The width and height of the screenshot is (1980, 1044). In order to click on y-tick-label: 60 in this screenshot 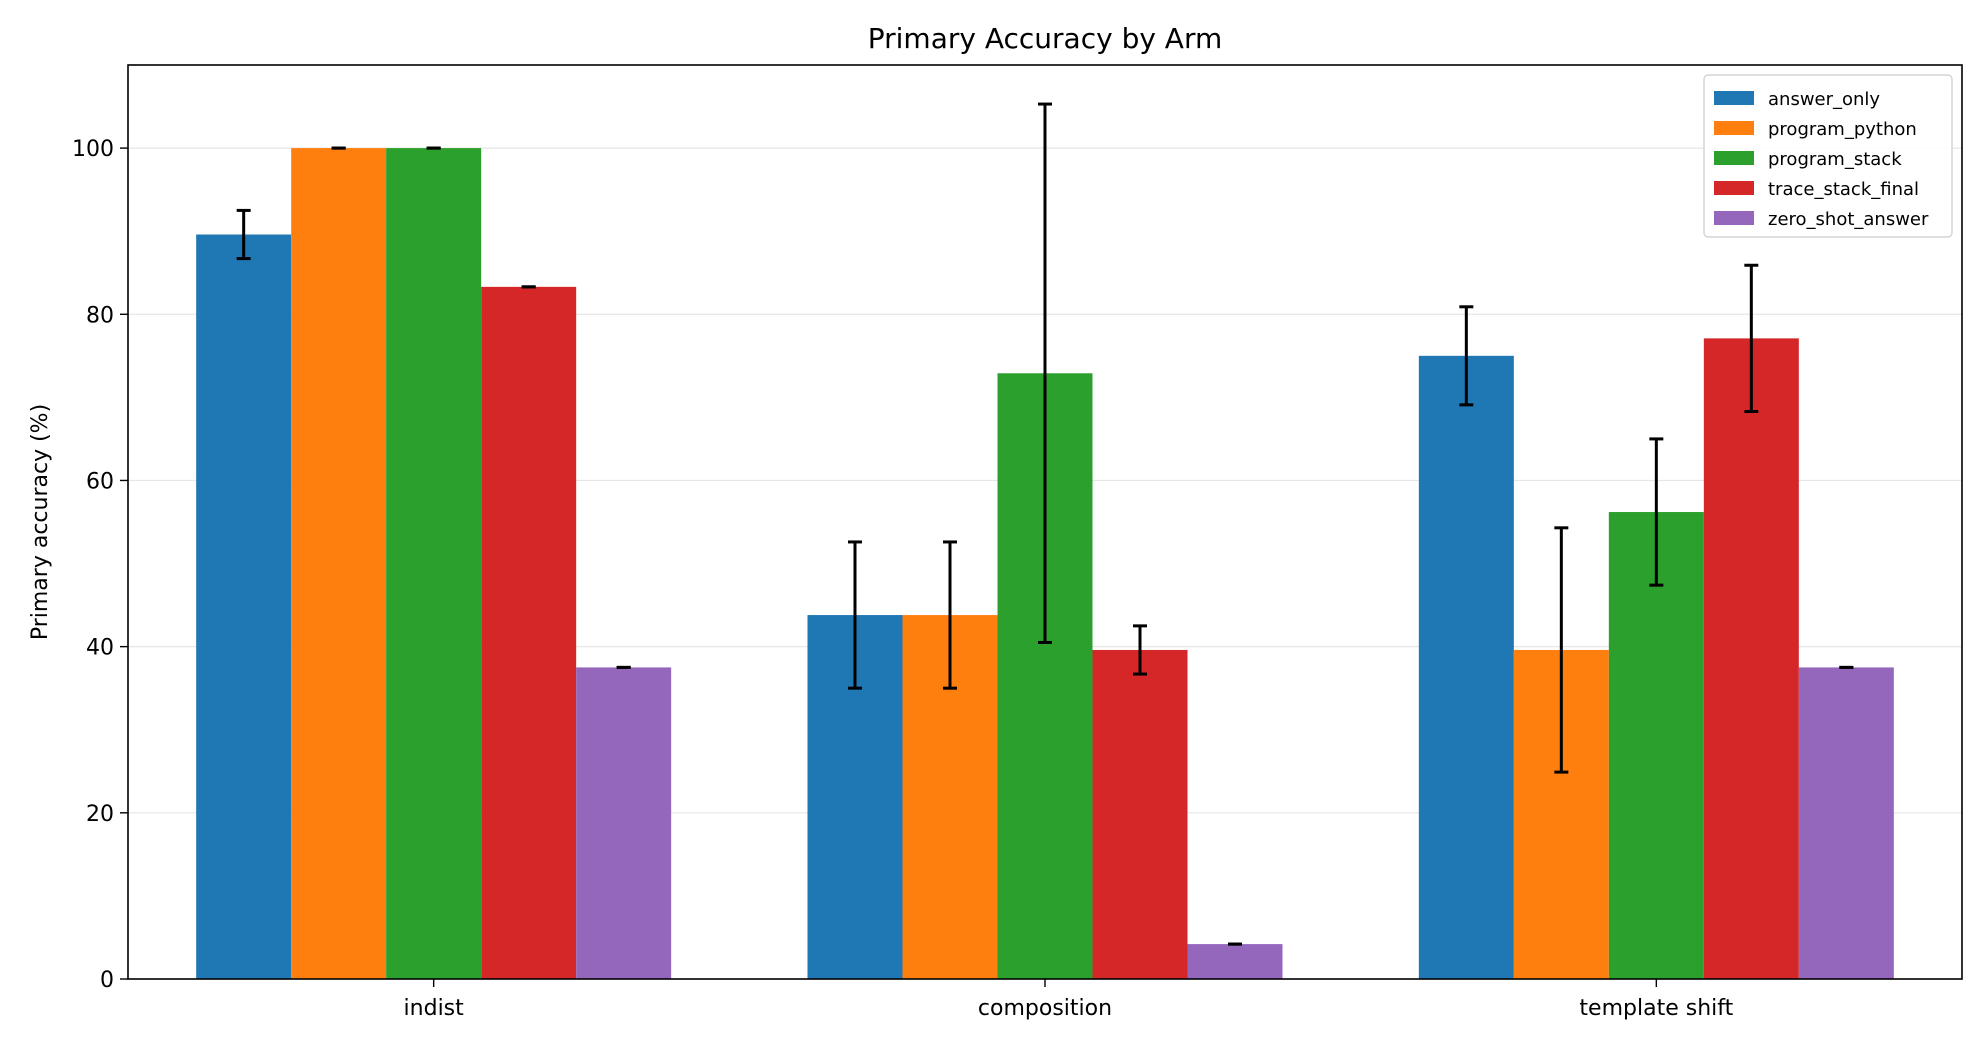, I will do `click(100, 481)`.